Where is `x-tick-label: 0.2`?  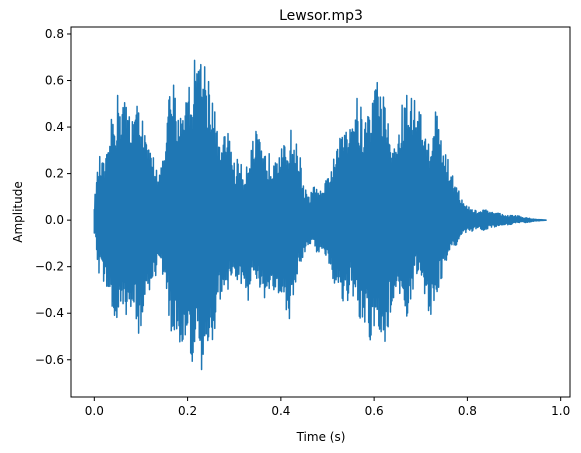
x-tick-label: 0.2 is located at coordinates (187, 411).